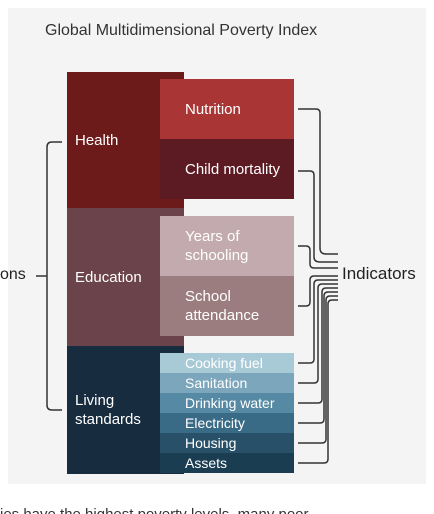  Describe the element at coordinates (108, 277) in the screenshot. I see `dimension-education-label: Education` at that location.